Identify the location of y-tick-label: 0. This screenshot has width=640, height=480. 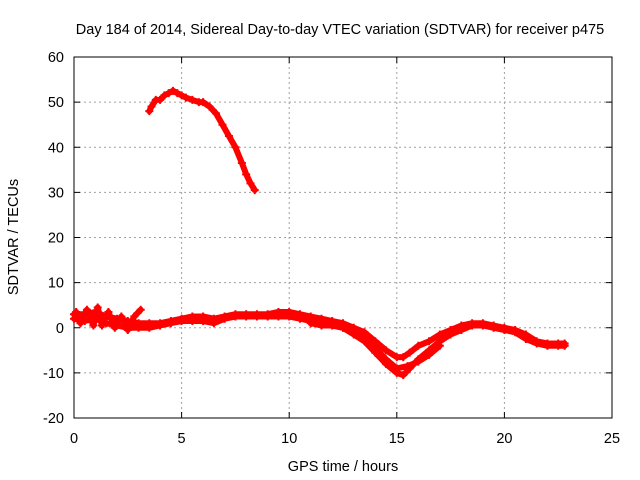
(60, 329).